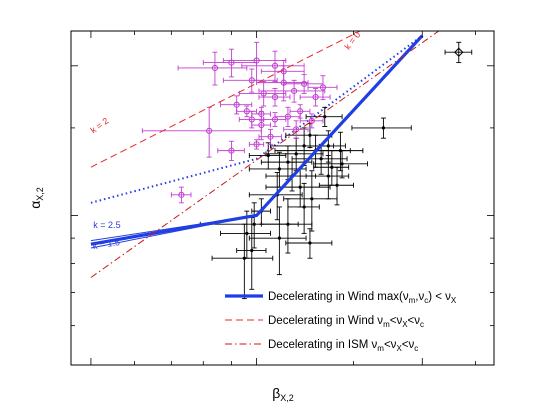 This screenshot has width=545, height=409. Describe the element at coordinates (287, 398) in the screenshot. I see `x-axis-title-sub: X,2` at that location.